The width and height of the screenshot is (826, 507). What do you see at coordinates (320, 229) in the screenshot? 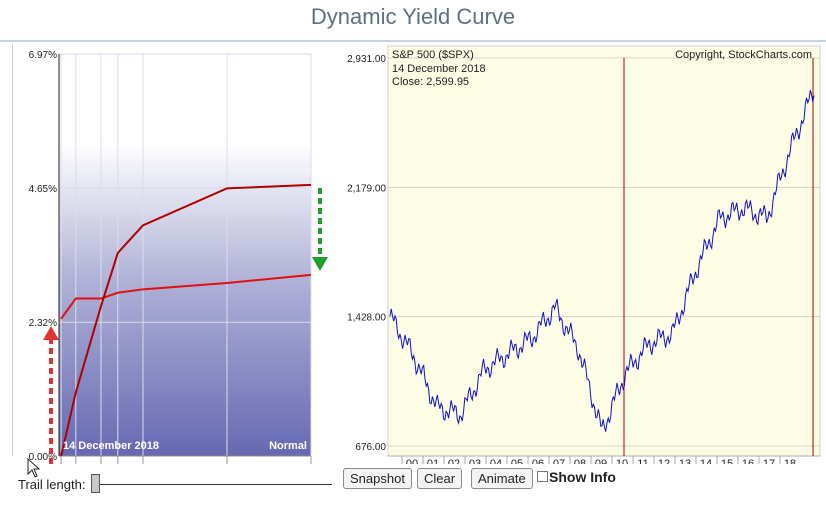
I see `green-down-arrow` at bounding box center [320, 229].